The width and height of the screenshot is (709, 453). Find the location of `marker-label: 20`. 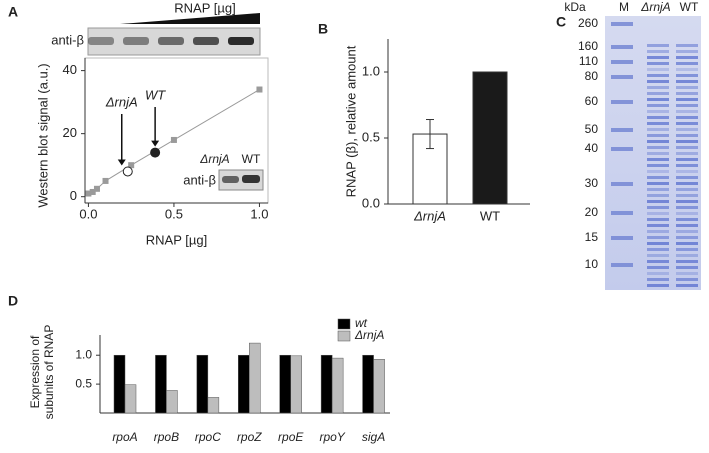

marker-label: 20 is located at coordinates (592, 212).